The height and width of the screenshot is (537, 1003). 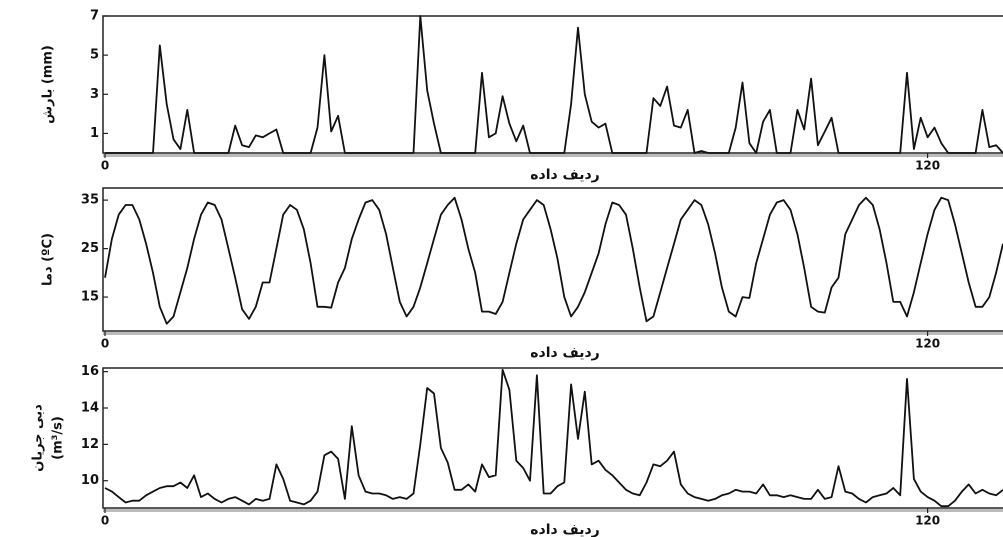 I want to click on y-axis-label: بارش (mm), so click(x=48, y=84).